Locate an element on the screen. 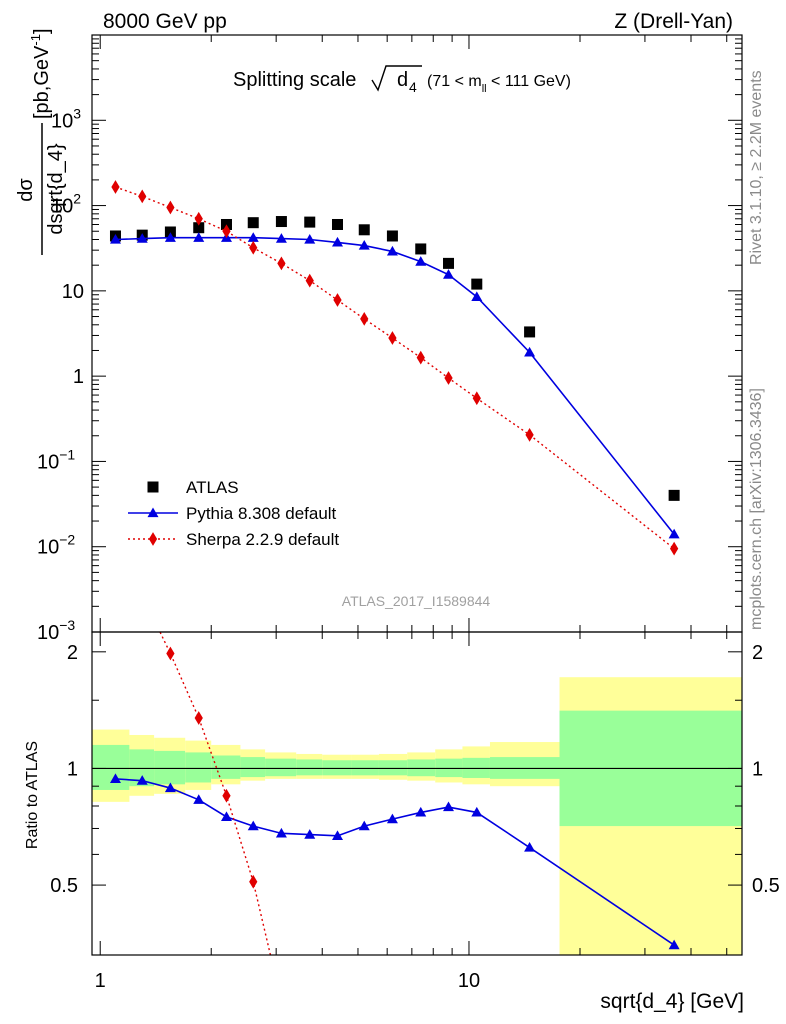  ratio-y-tick-label: 0.5 is located at coordinates (64, 886).